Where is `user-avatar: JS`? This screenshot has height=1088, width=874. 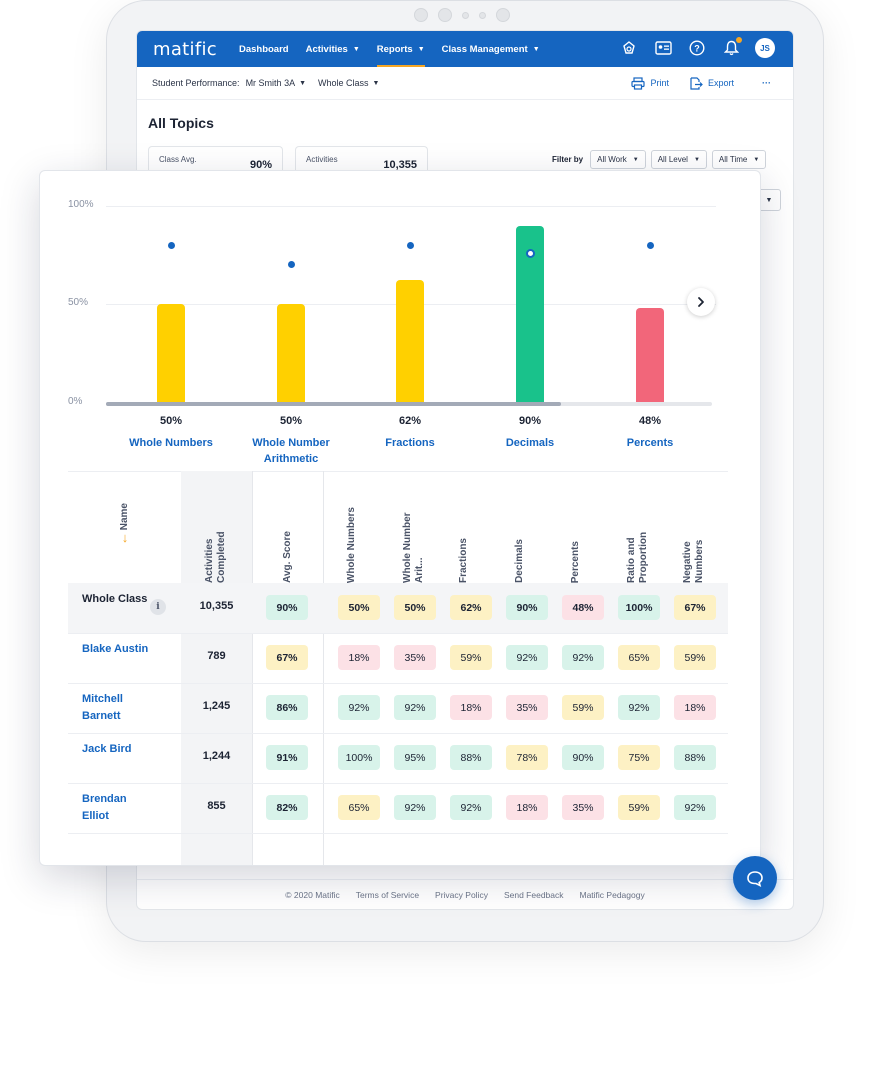 user-avatar: JS is located at coordinates (765, 48).